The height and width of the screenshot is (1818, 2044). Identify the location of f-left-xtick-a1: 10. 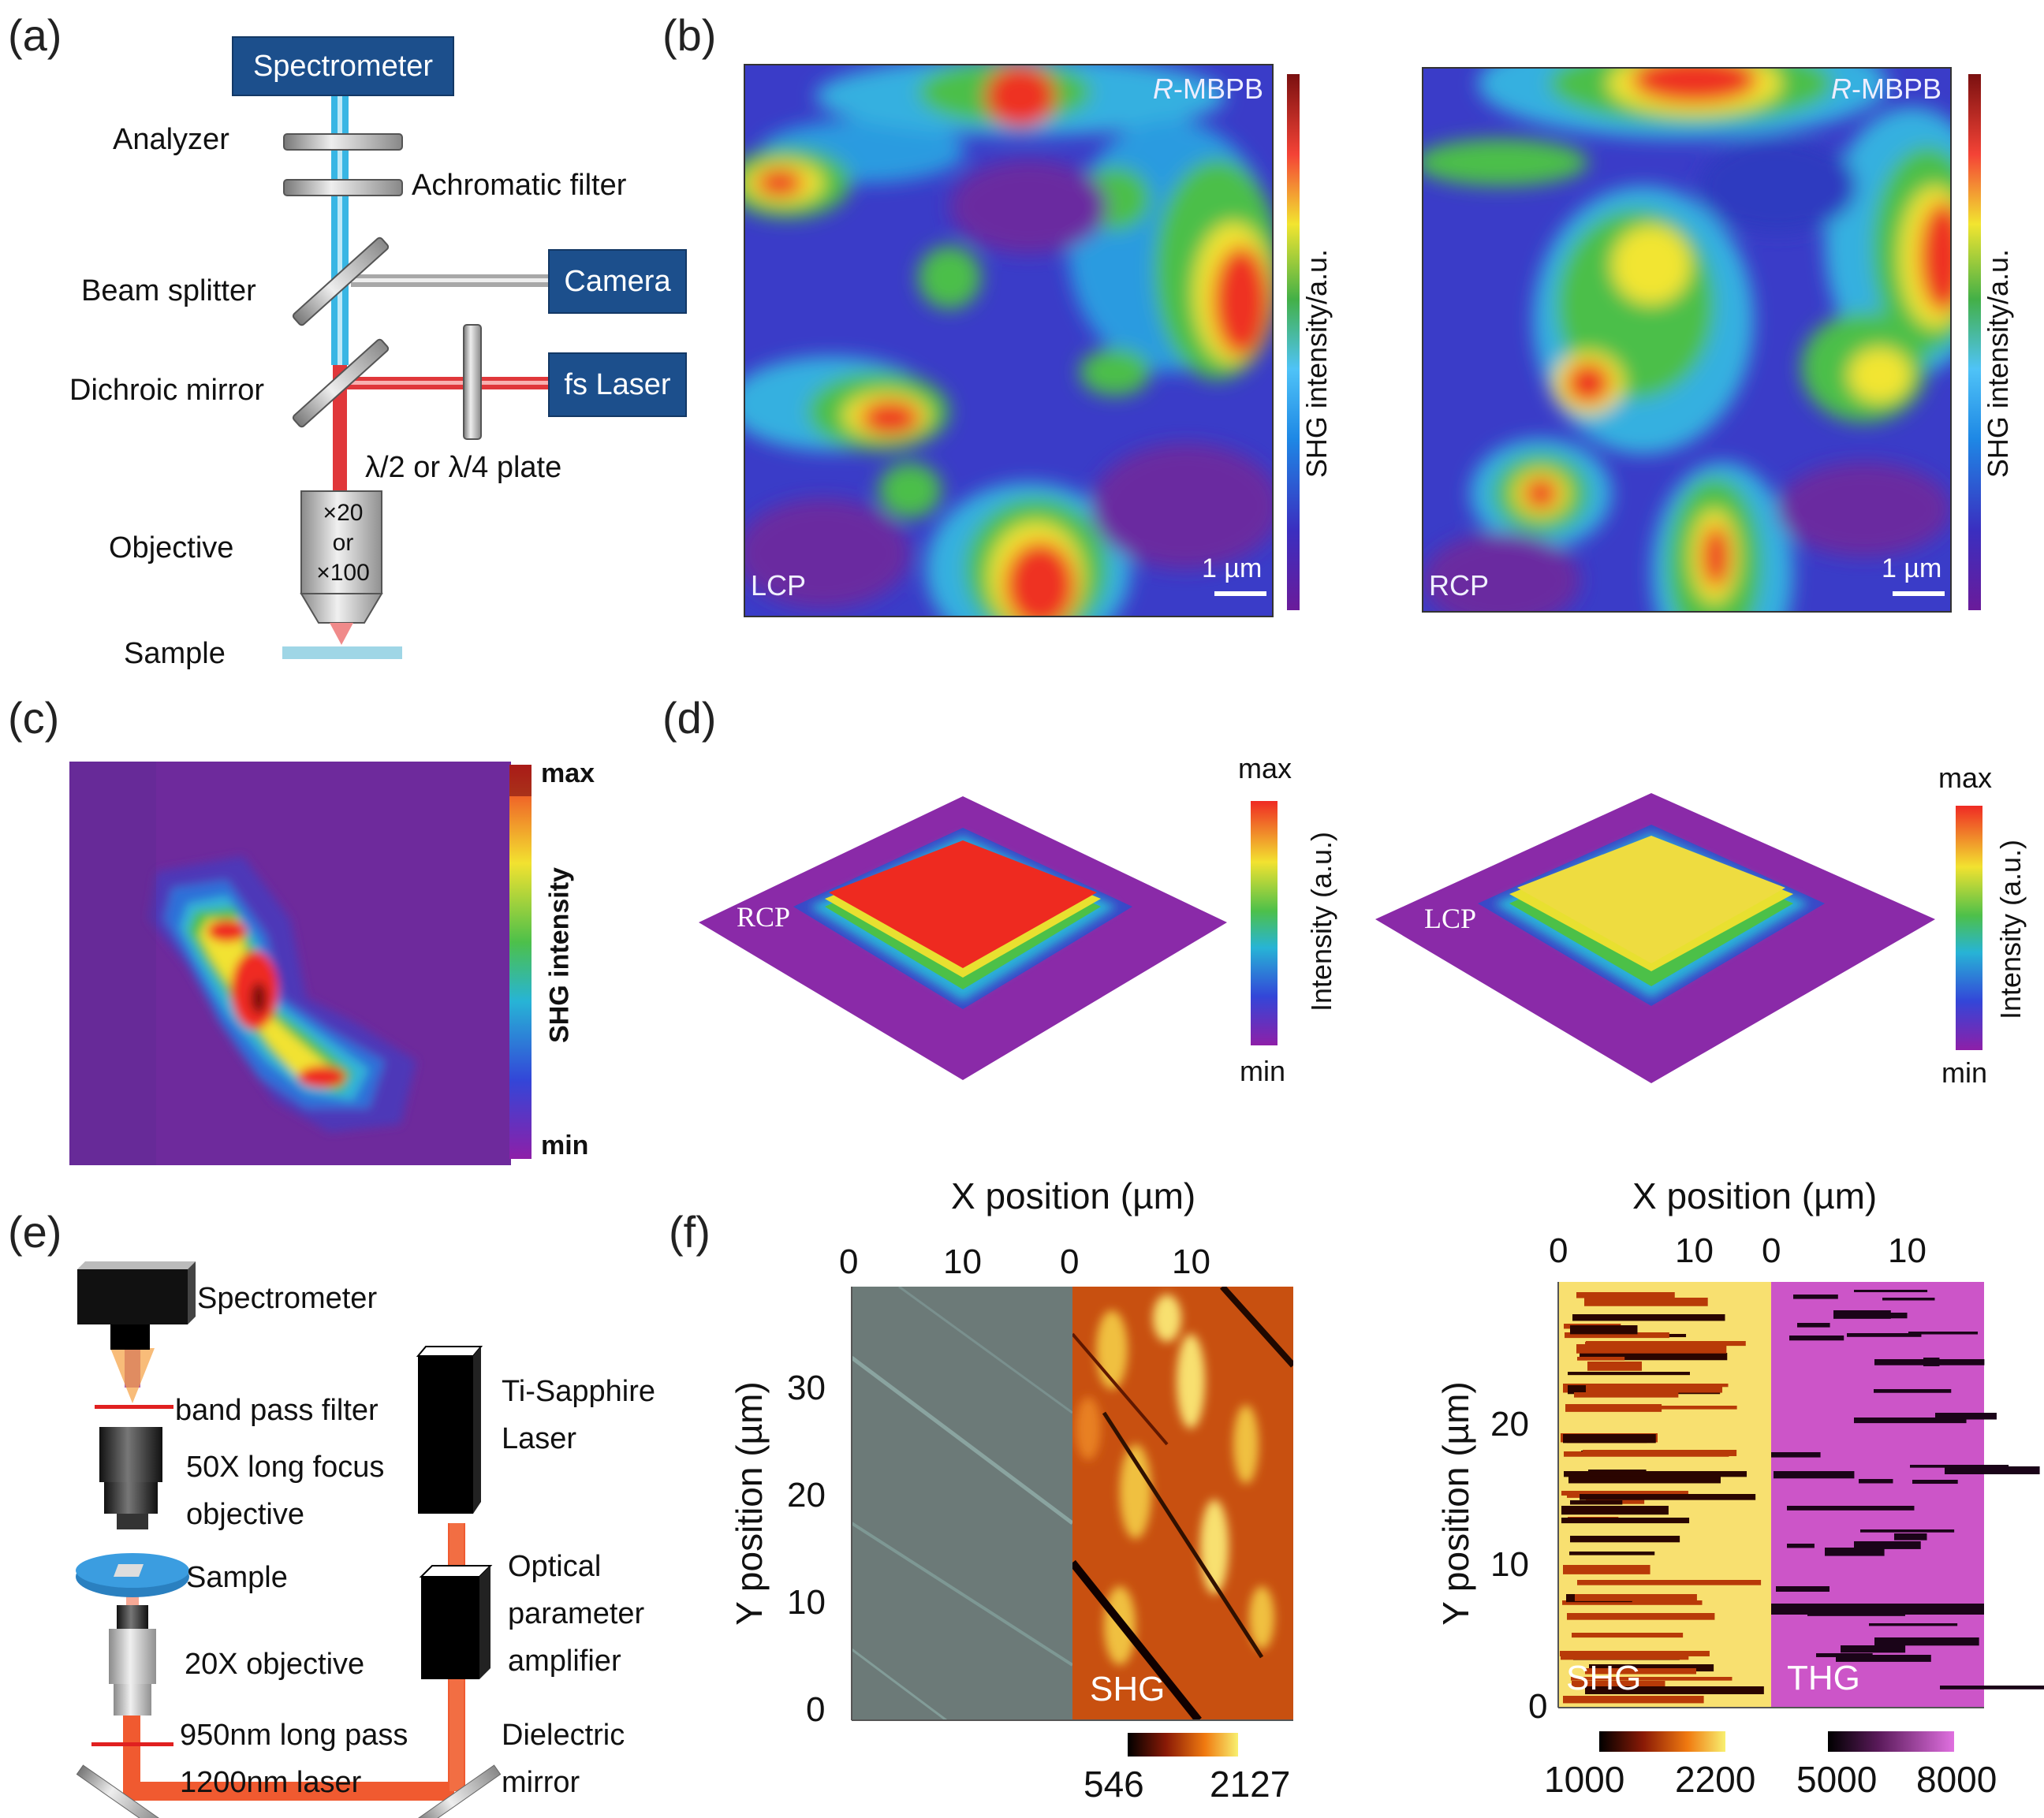
(962, 1261).